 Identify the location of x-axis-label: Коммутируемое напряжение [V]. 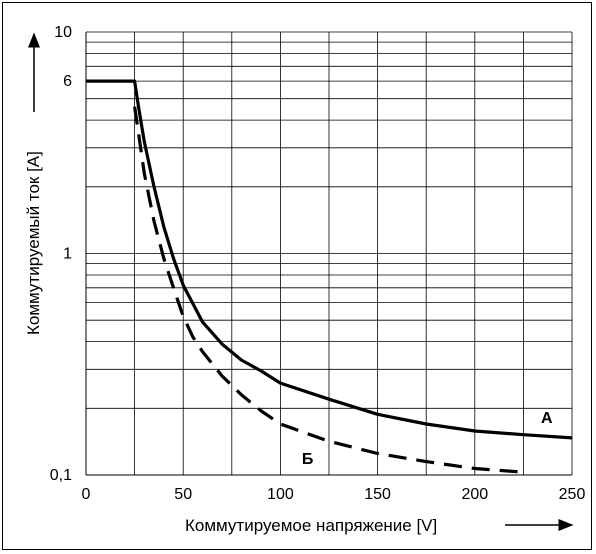
(311, 525).